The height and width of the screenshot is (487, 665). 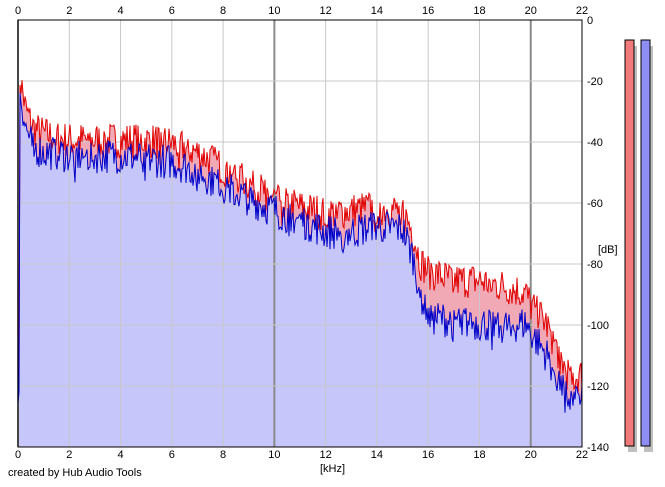 I want to click on x-tick-label-bottom: 18, so click(x=479, y=455).